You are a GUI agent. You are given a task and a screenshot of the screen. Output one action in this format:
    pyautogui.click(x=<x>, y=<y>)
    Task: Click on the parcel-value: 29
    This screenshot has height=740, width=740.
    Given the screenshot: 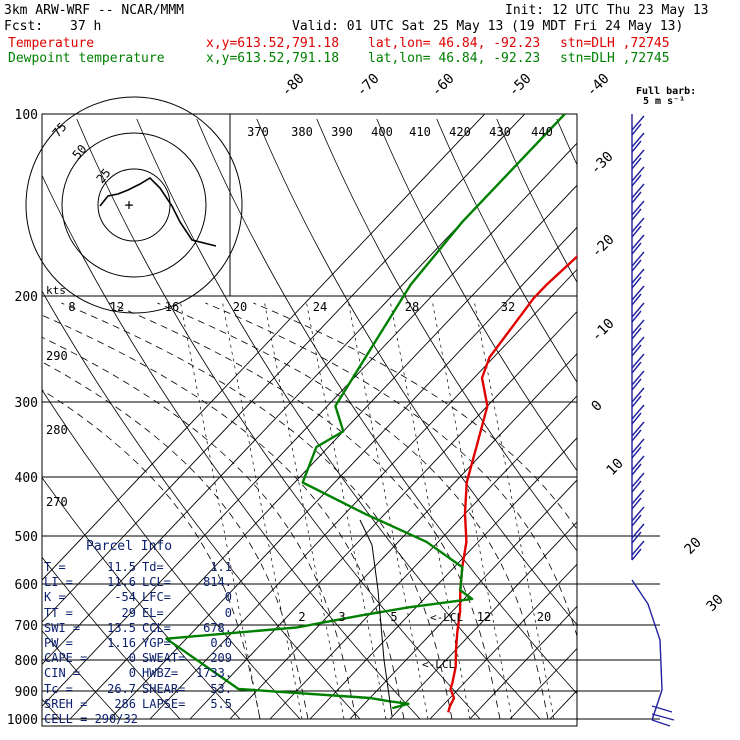 What is the action you would take?
    pyautogui.click(x=128, y=612)
    